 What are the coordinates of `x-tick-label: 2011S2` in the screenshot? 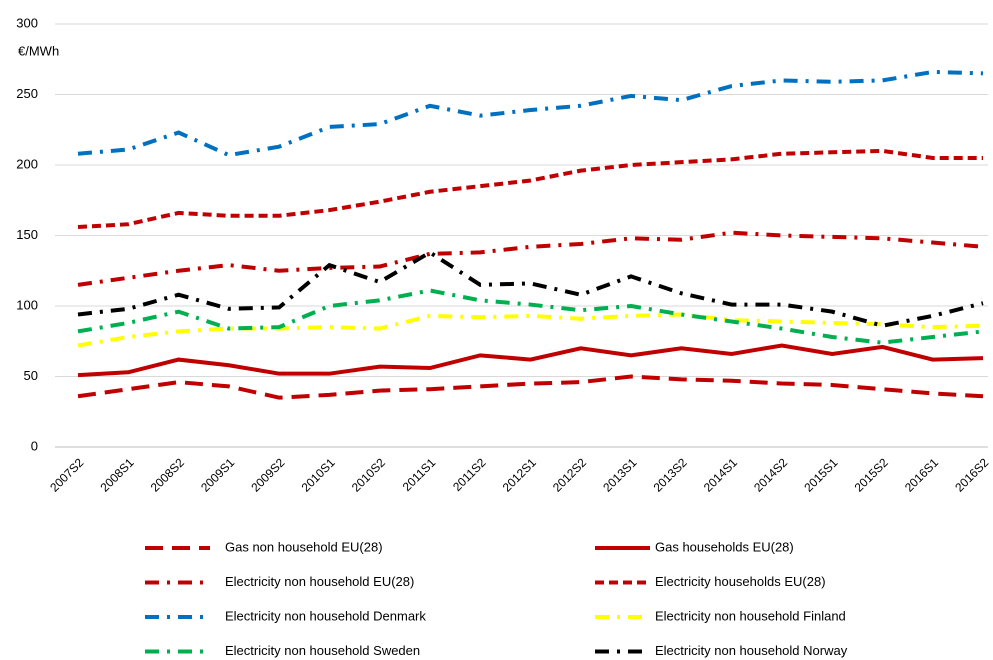 It's located at (469, 474).